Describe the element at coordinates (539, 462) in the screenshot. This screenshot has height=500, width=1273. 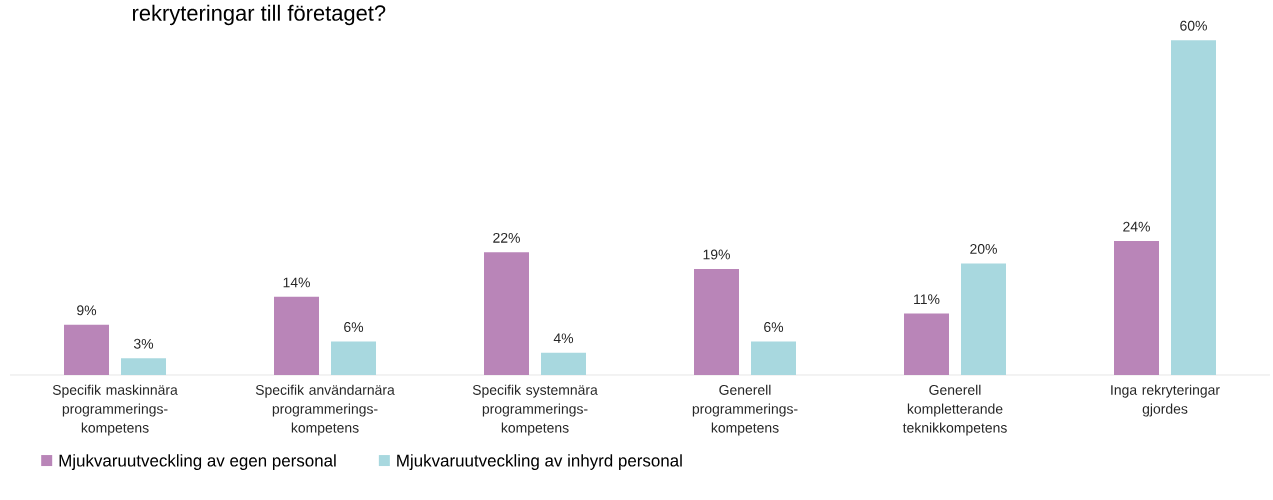
I see `legend-label: Mjukvaruutveckling av inhyrd personal` at that location.